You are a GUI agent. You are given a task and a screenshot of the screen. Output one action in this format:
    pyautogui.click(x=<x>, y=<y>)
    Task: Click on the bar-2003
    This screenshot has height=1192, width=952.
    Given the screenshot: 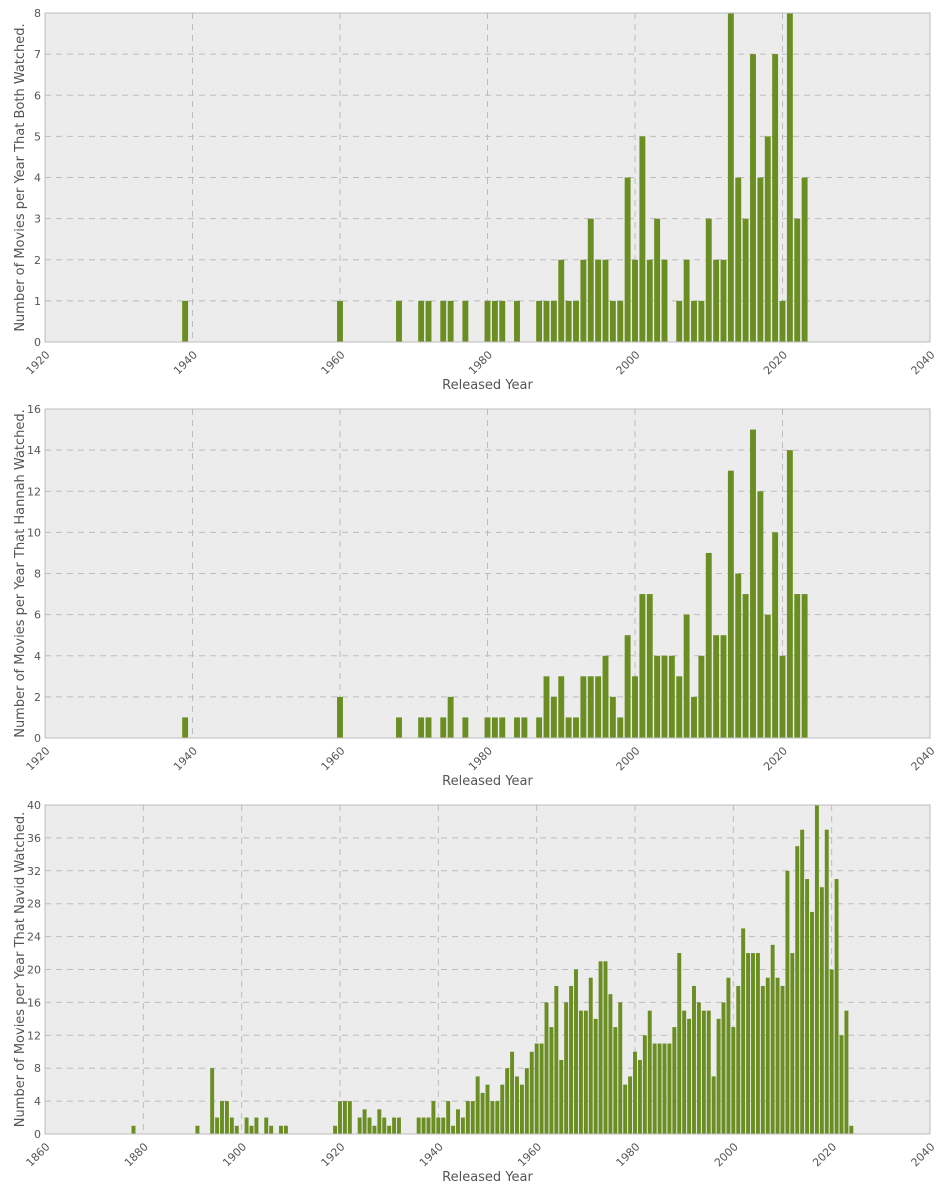 What is the action you would take?
    pyautogui.click(x=748, y=1043)
    